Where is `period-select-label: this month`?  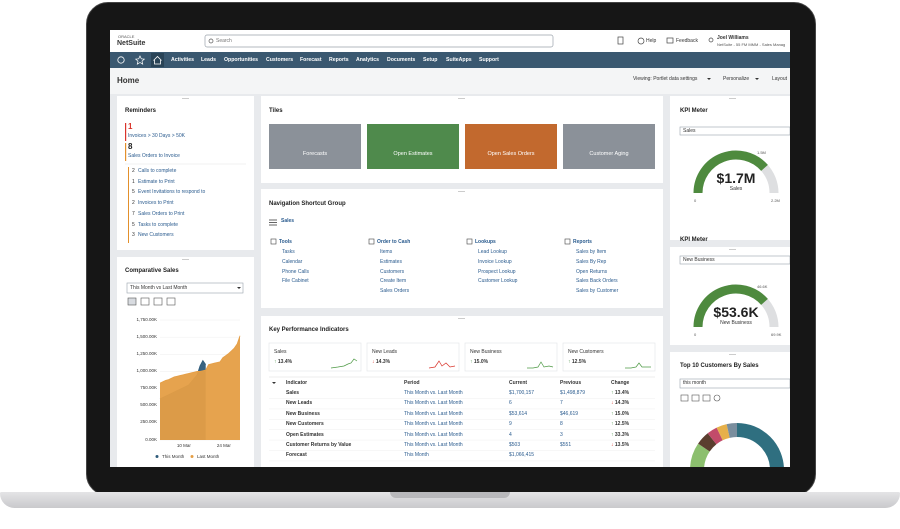 period-select-label: this month is located at coordinates (695, 383).